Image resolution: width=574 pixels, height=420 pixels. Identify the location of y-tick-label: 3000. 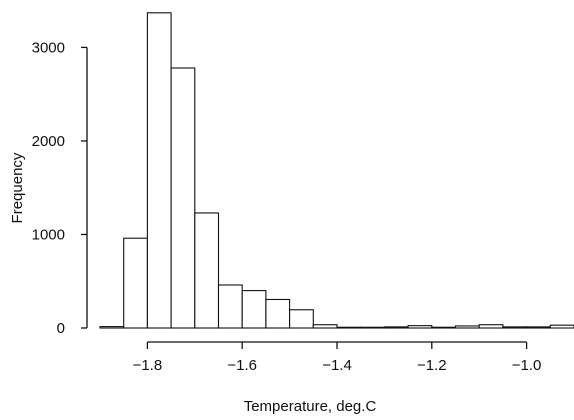
(48, 47).